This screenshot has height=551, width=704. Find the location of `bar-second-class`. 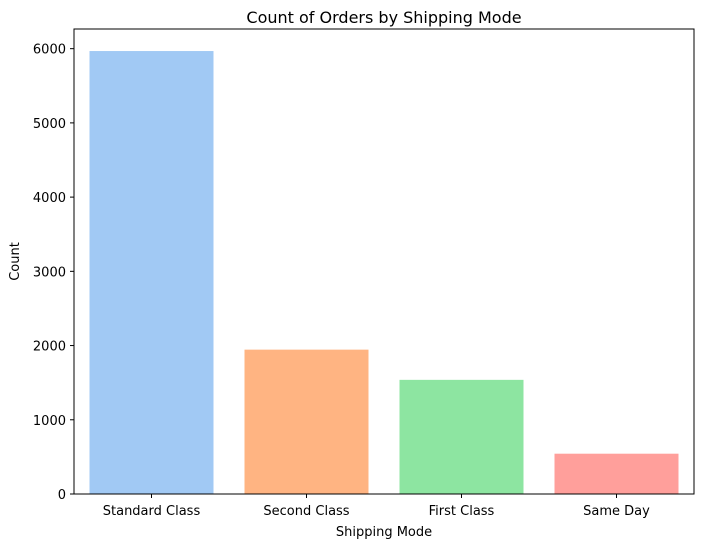

bar-second-class is located at coordinates (306, 421).